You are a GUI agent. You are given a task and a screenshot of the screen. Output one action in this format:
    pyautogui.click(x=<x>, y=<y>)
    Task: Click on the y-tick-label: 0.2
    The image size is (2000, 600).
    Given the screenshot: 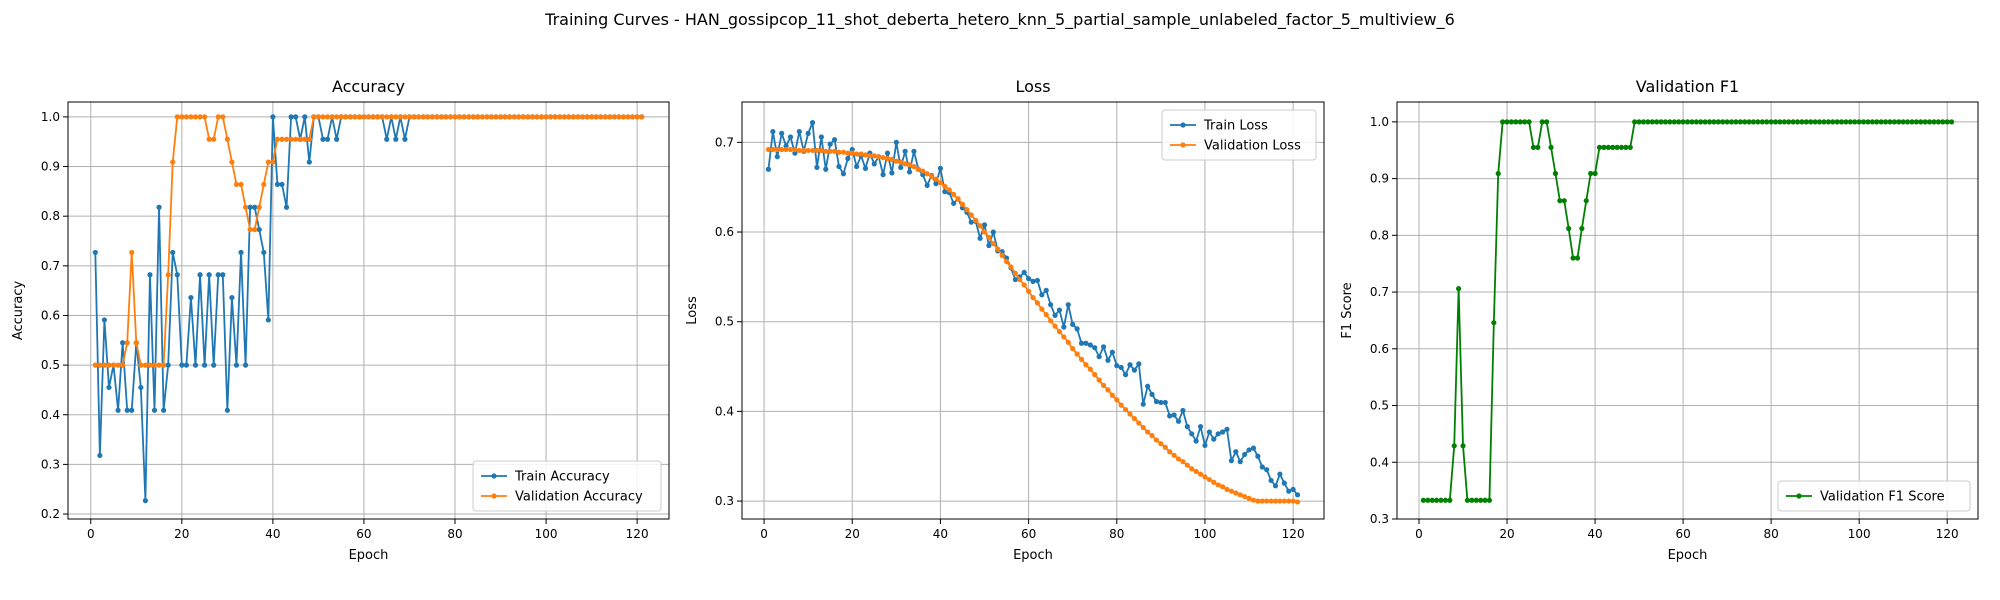 What is the action you would take?
    pyautogui.click(x=50, y=514)
    